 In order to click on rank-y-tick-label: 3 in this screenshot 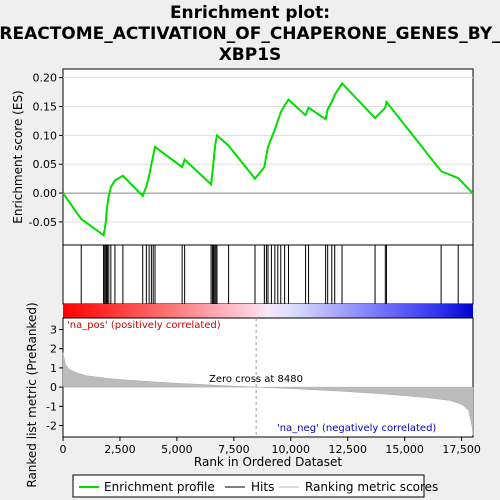, I will do `click(53, 330)`.